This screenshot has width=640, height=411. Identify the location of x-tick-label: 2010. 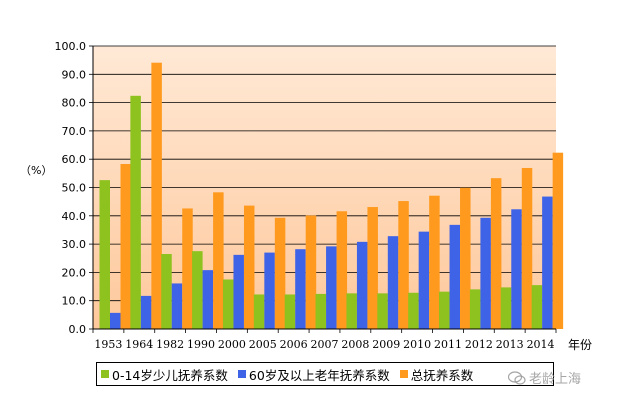
(417, 344).